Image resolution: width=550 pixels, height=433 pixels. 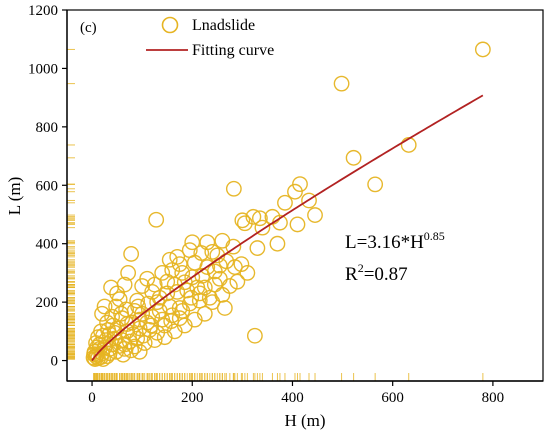 What do you see at coordinates (304, 420) in the screenshot?
I see `x-axis-title: H (m)` at bounding box center [304, 420].